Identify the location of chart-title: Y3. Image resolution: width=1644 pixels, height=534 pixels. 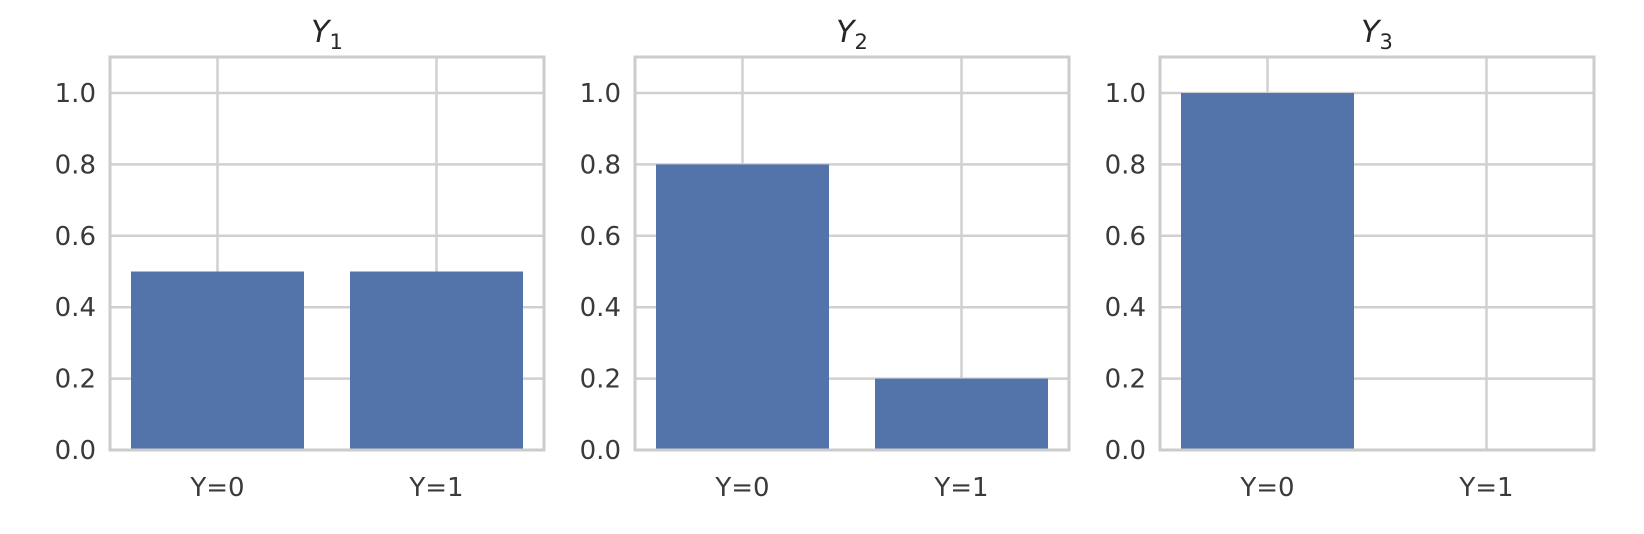
(1377, 34).